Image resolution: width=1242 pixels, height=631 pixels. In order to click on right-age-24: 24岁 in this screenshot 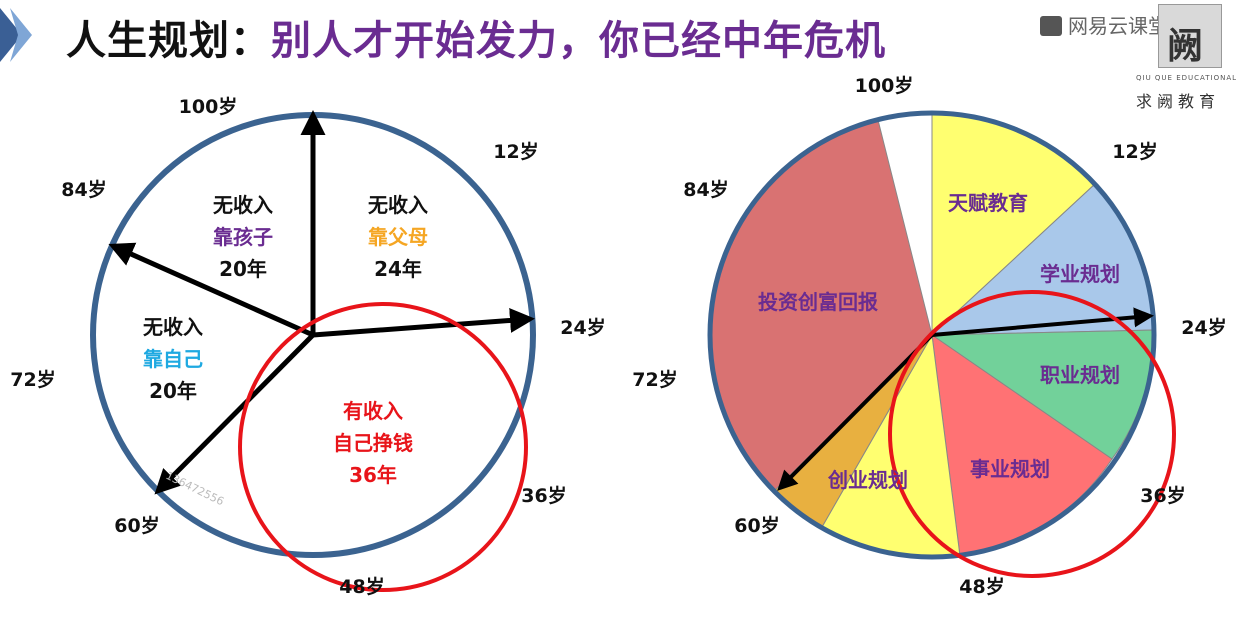, I will do `click(1203, 327)`.